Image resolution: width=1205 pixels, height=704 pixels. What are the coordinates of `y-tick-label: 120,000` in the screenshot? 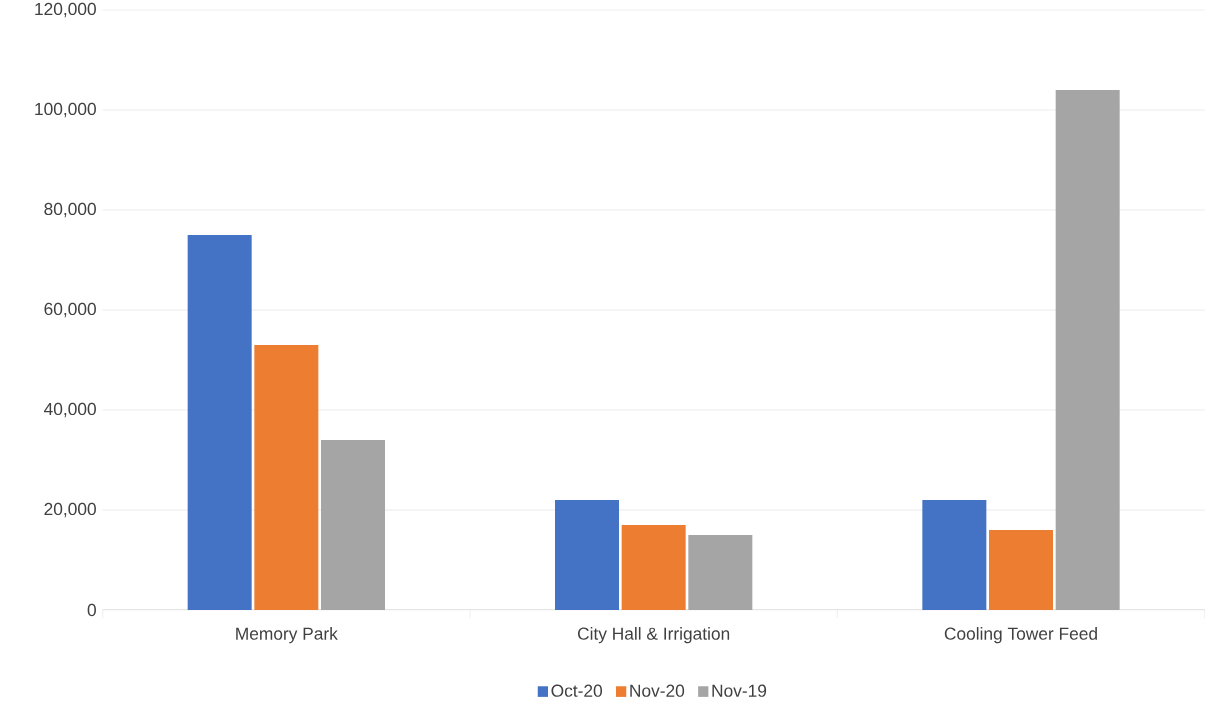 It's located at (65, 10).